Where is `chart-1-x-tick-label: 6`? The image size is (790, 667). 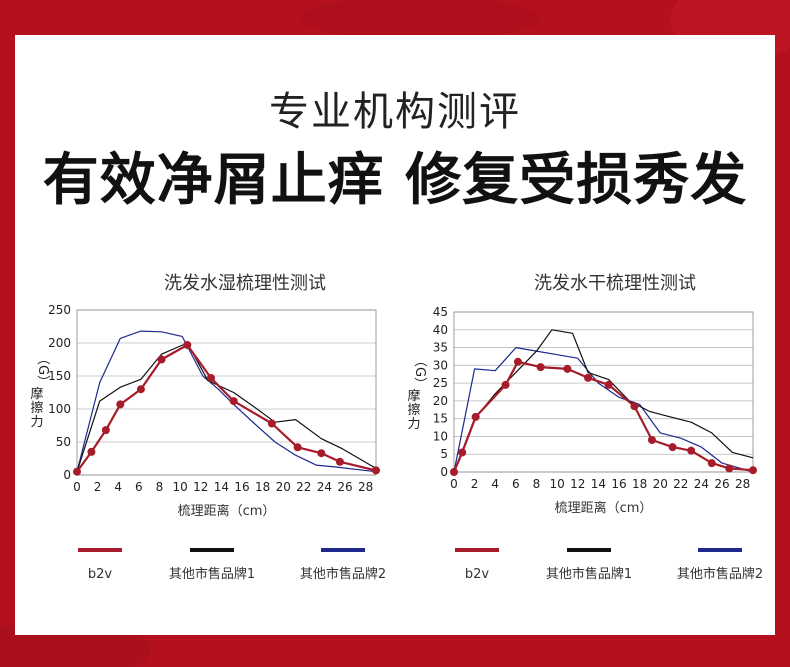 chart-1-x-tick-label: 6 is located at coordinates (139, 487).